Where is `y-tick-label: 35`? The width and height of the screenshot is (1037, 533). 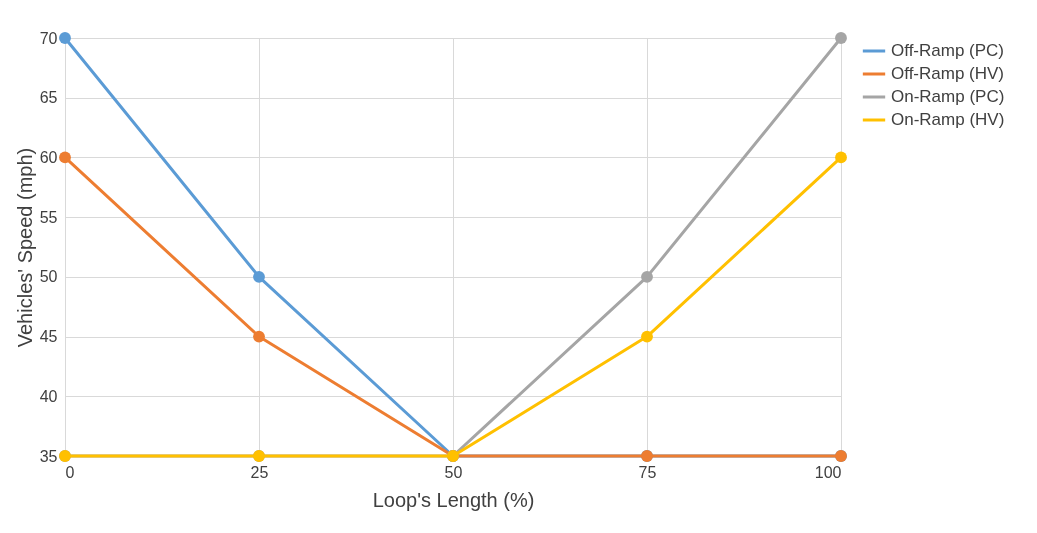 y-tick-label: 35 is located at coordinates (48, 456).